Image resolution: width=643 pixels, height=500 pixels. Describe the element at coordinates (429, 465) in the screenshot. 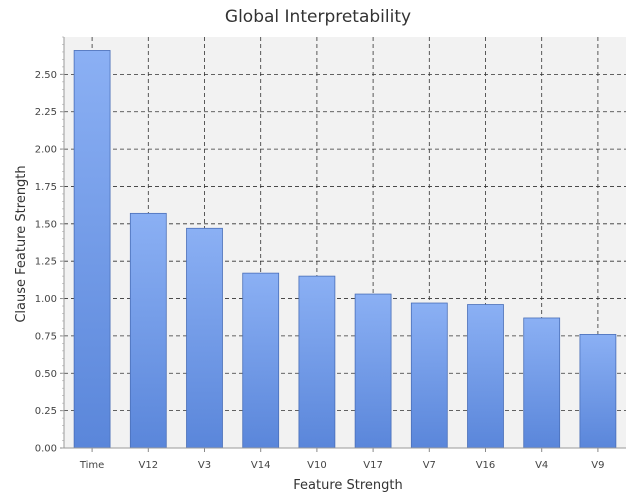

I see `x-tick-label: V7` at that location.